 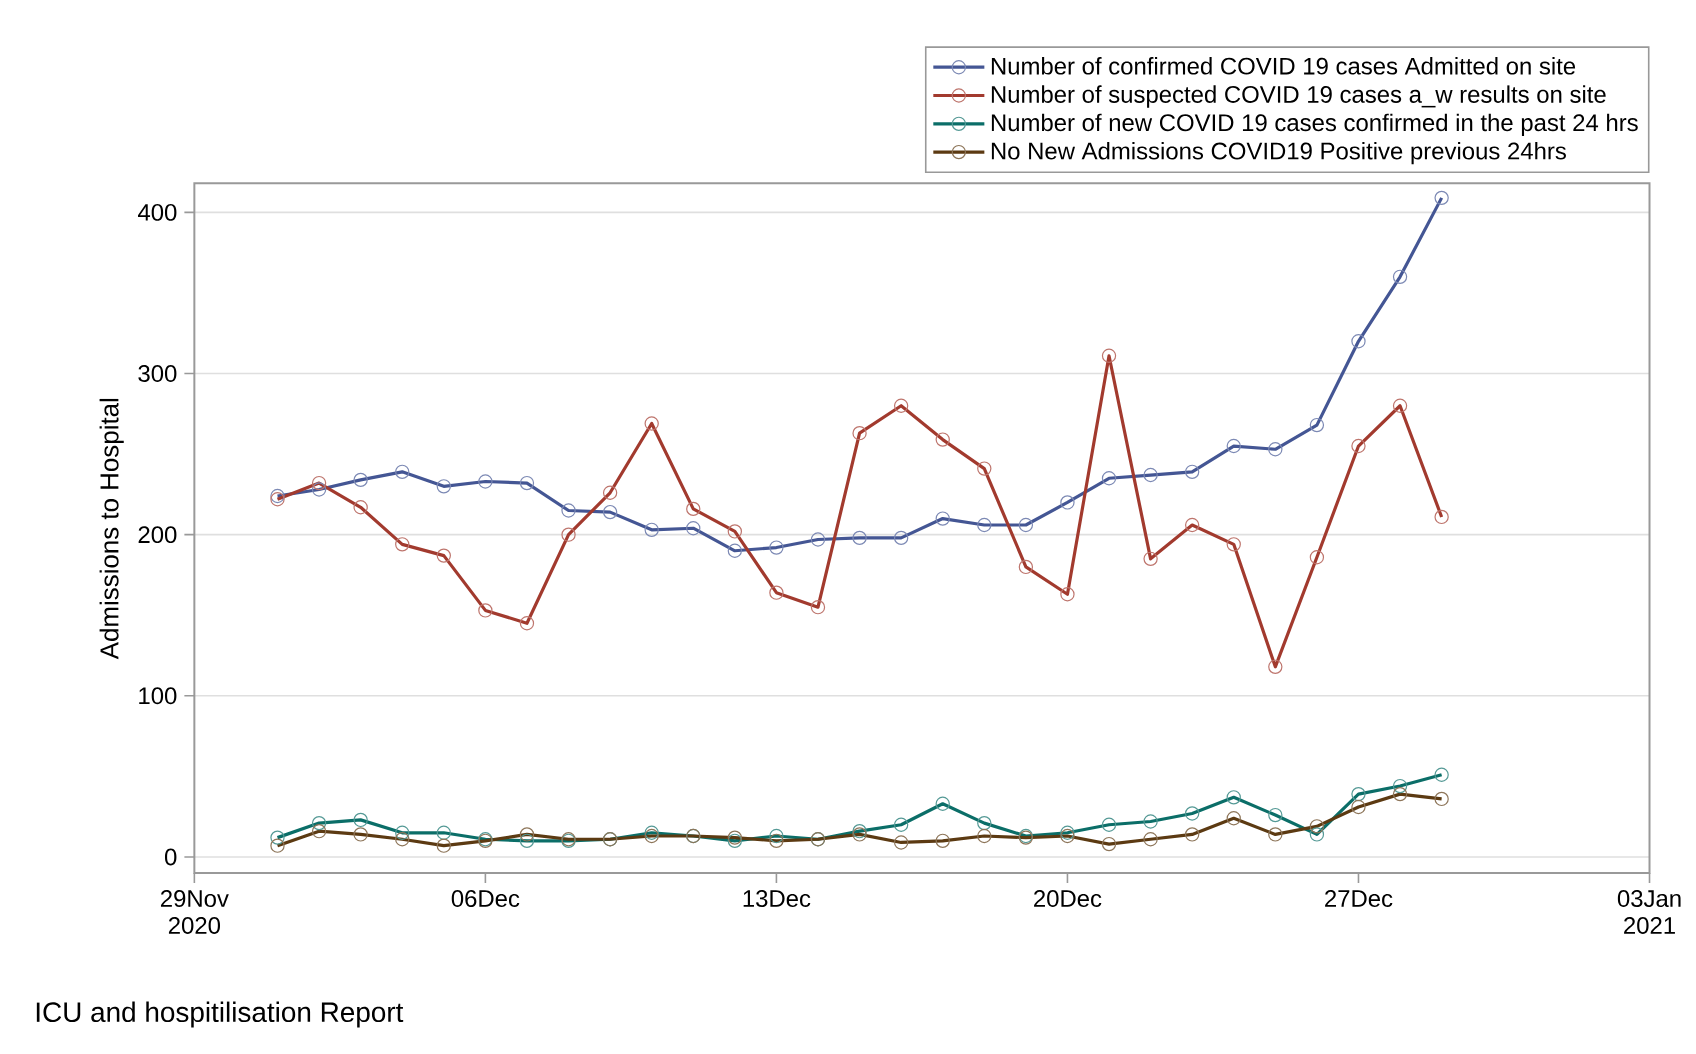 What do you see at coordinates (1359, 898) in the screenshot?
I see `x-tick-label: 27Dec` at bounding box center [1359, 898].